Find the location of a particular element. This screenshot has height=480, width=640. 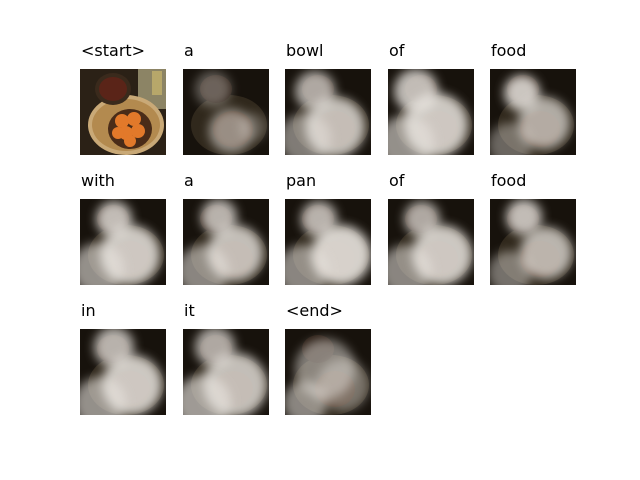

token-label: bowl is located at coordinates (305, 50).